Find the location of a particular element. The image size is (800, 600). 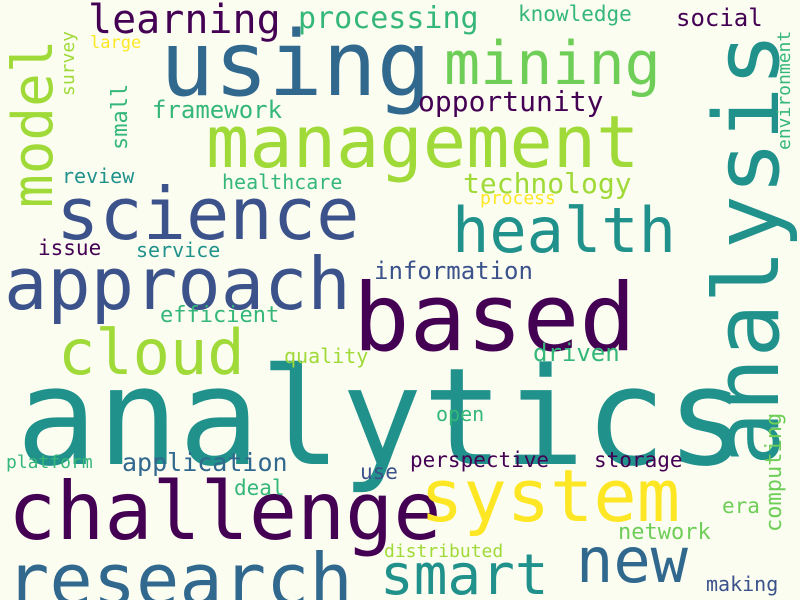

word-approach: approach is located at coordinates (177, 284).